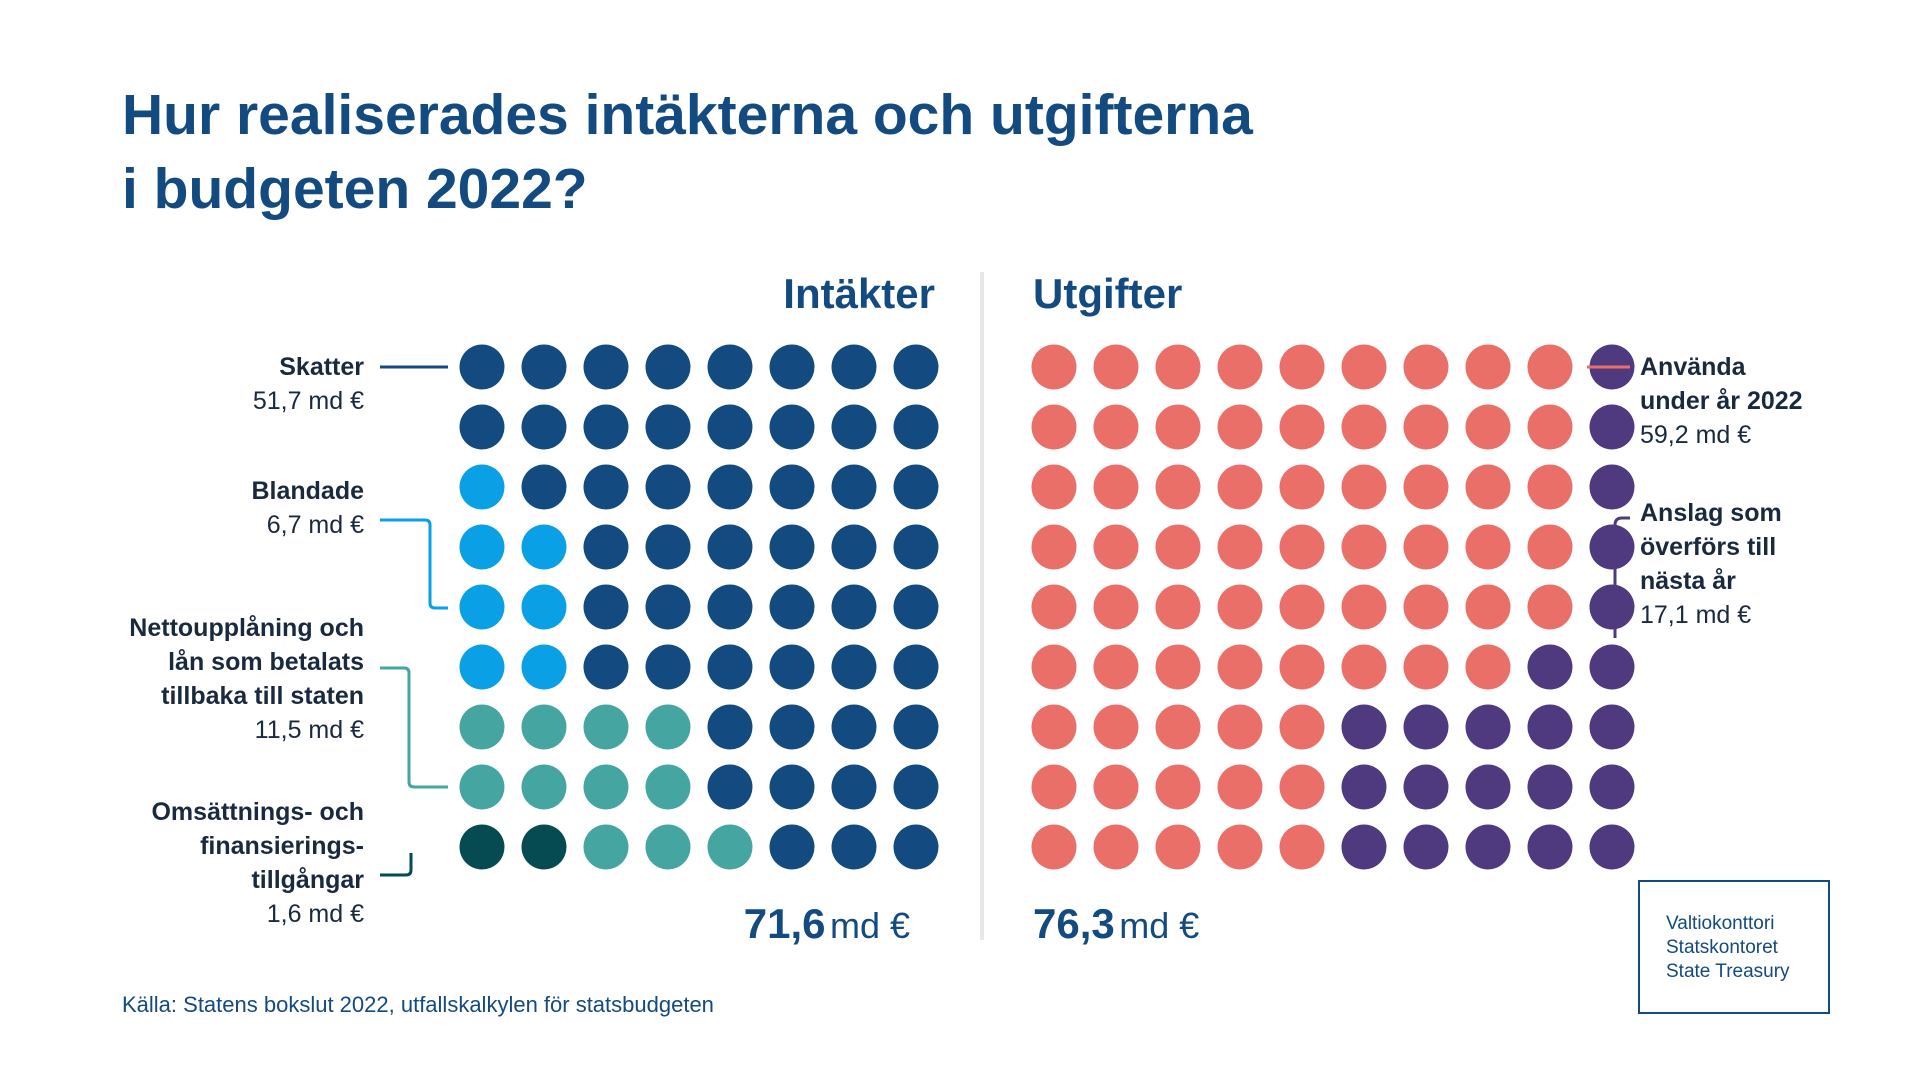 The width and height of the screenshot is (1920, 1080). I want to click on label-omsattning-line-2: finansierings-, so click(282, 846).